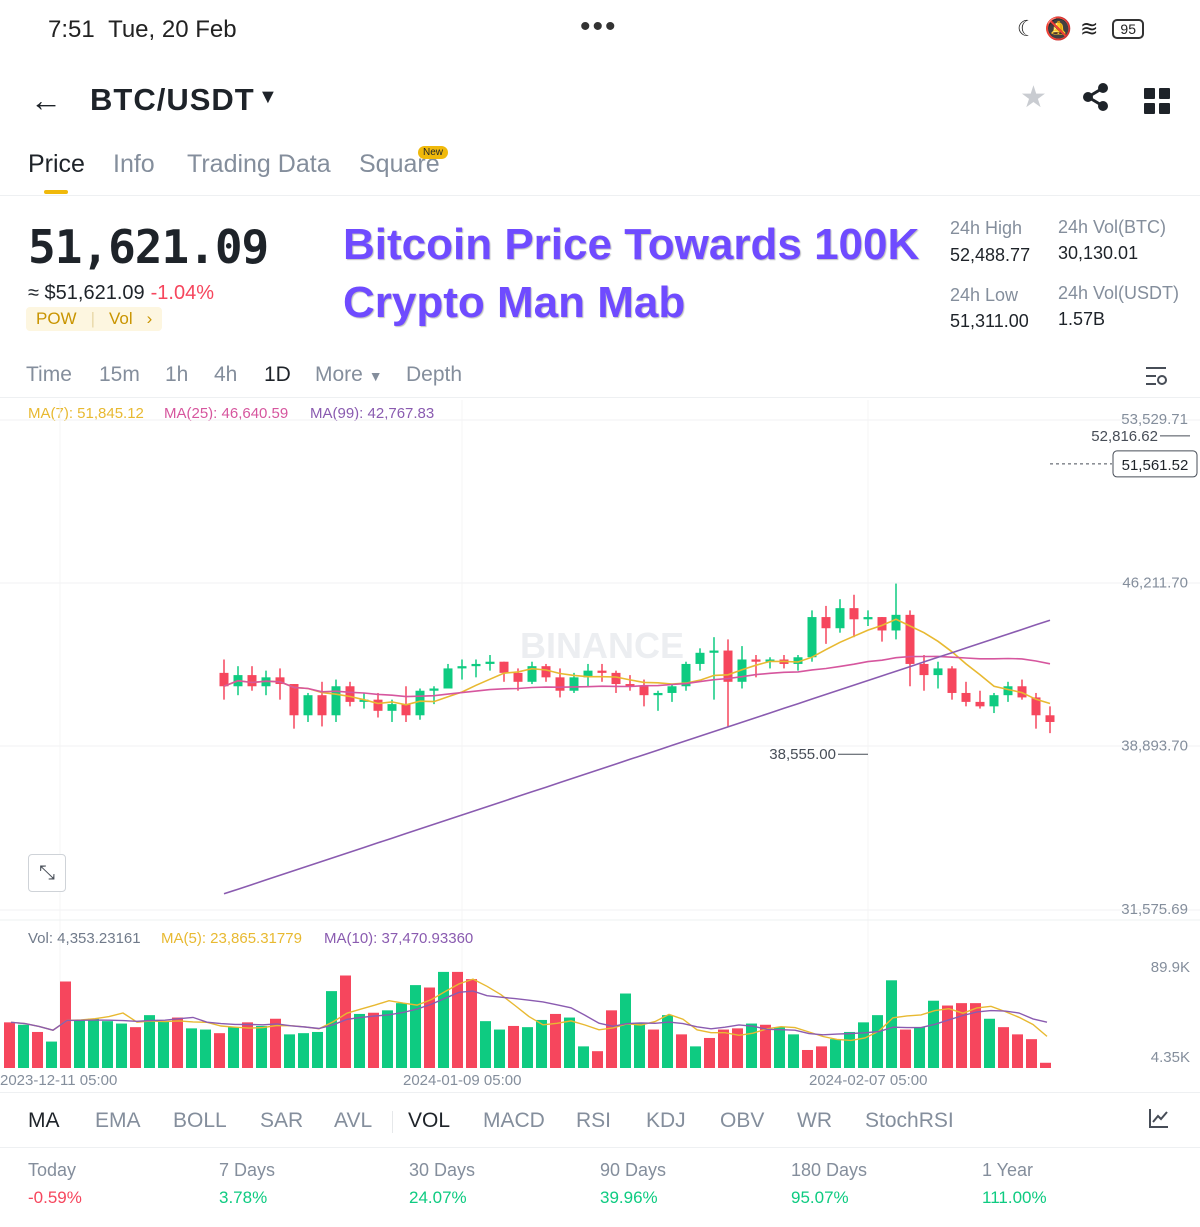 This screenshot has height=1227, width=1200. I want to click on perf-today-value: -0.59%, so click(55, 1197).